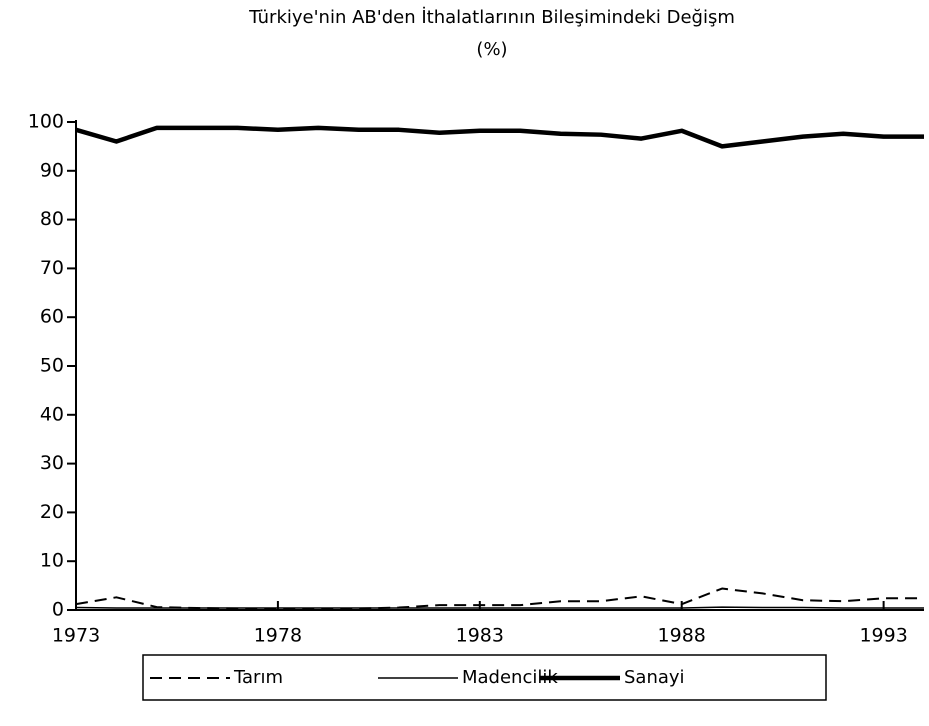 The width and height of the screenshot is (929, 726). I want to click on legend-label: Tarım, so click(258, 677).